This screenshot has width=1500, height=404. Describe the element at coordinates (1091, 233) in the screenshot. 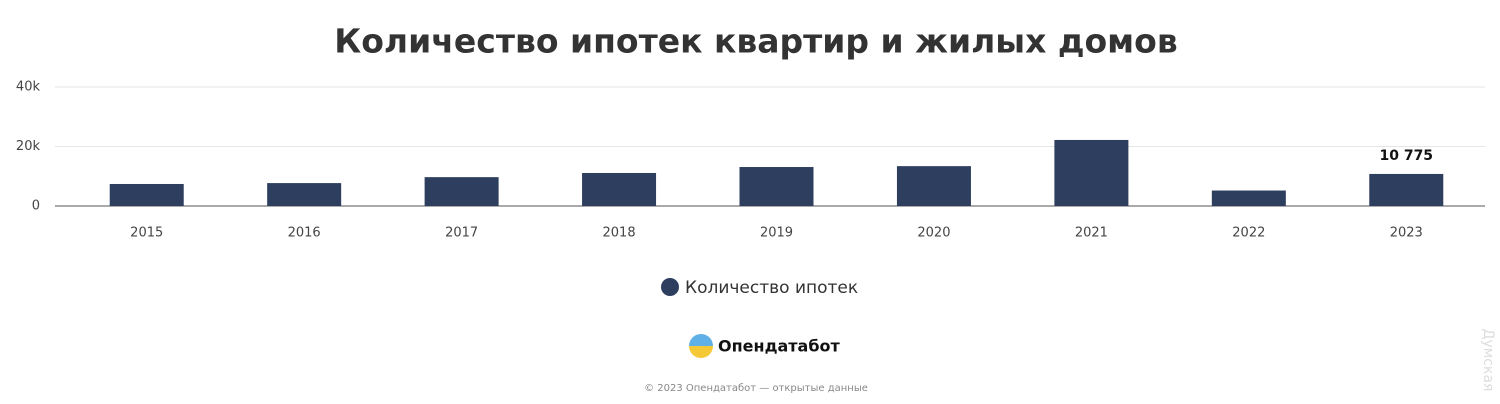

I see `x-tick-label: 2021` at that location.